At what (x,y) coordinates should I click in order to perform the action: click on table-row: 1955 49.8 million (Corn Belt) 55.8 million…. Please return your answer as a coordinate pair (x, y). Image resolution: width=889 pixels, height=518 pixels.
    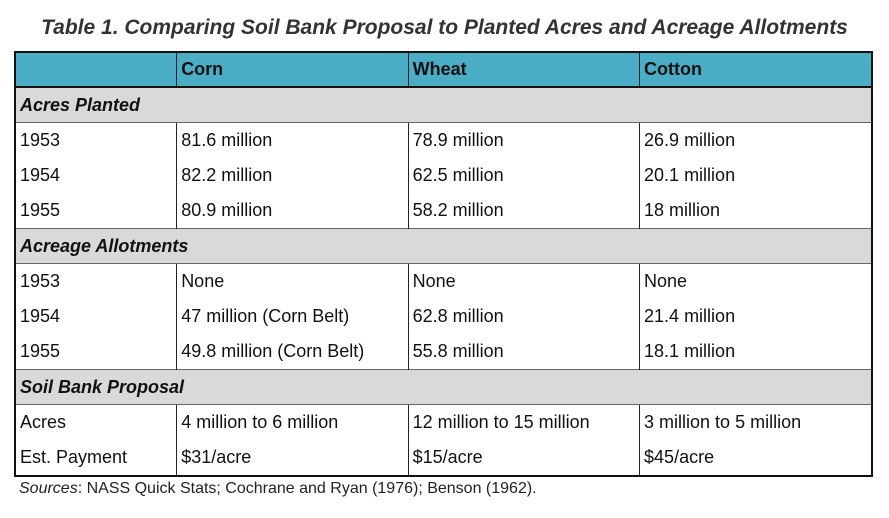
    Looking at the image, I should click on (443, 352).